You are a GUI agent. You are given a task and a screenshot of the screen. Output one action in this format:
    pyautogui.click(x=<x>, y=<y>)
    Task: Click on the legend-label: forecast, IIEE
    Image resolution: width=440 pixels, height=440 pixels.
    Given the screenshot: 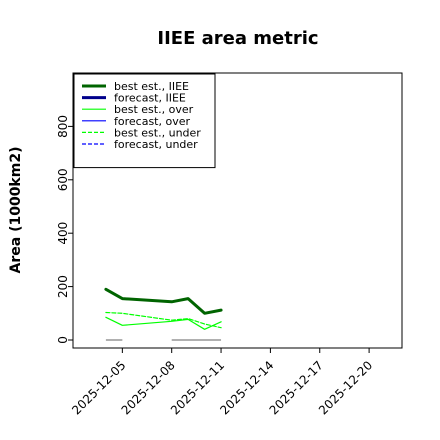 What is the action you would take?
    pyautogui.click(x=150, y=98)
    